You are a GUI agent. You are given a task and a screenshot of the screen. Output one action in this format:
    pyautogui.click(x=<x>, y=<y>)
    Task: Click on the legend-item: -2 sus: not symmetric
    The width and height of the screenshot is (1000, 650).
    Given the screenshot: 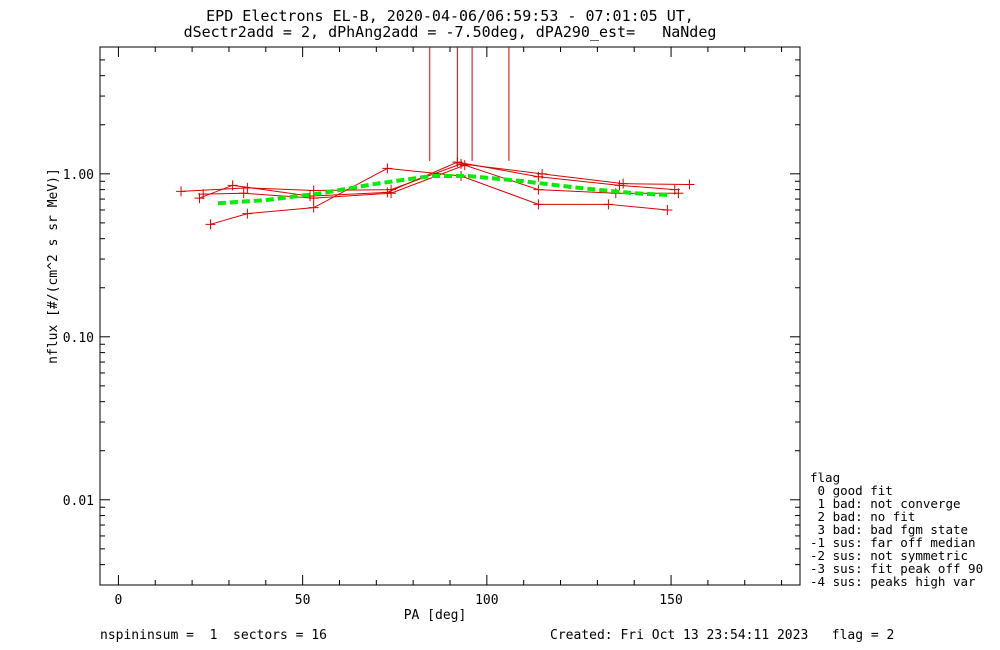 What is the action you would take?
    pyautogui.click(x=889, y=555)
    